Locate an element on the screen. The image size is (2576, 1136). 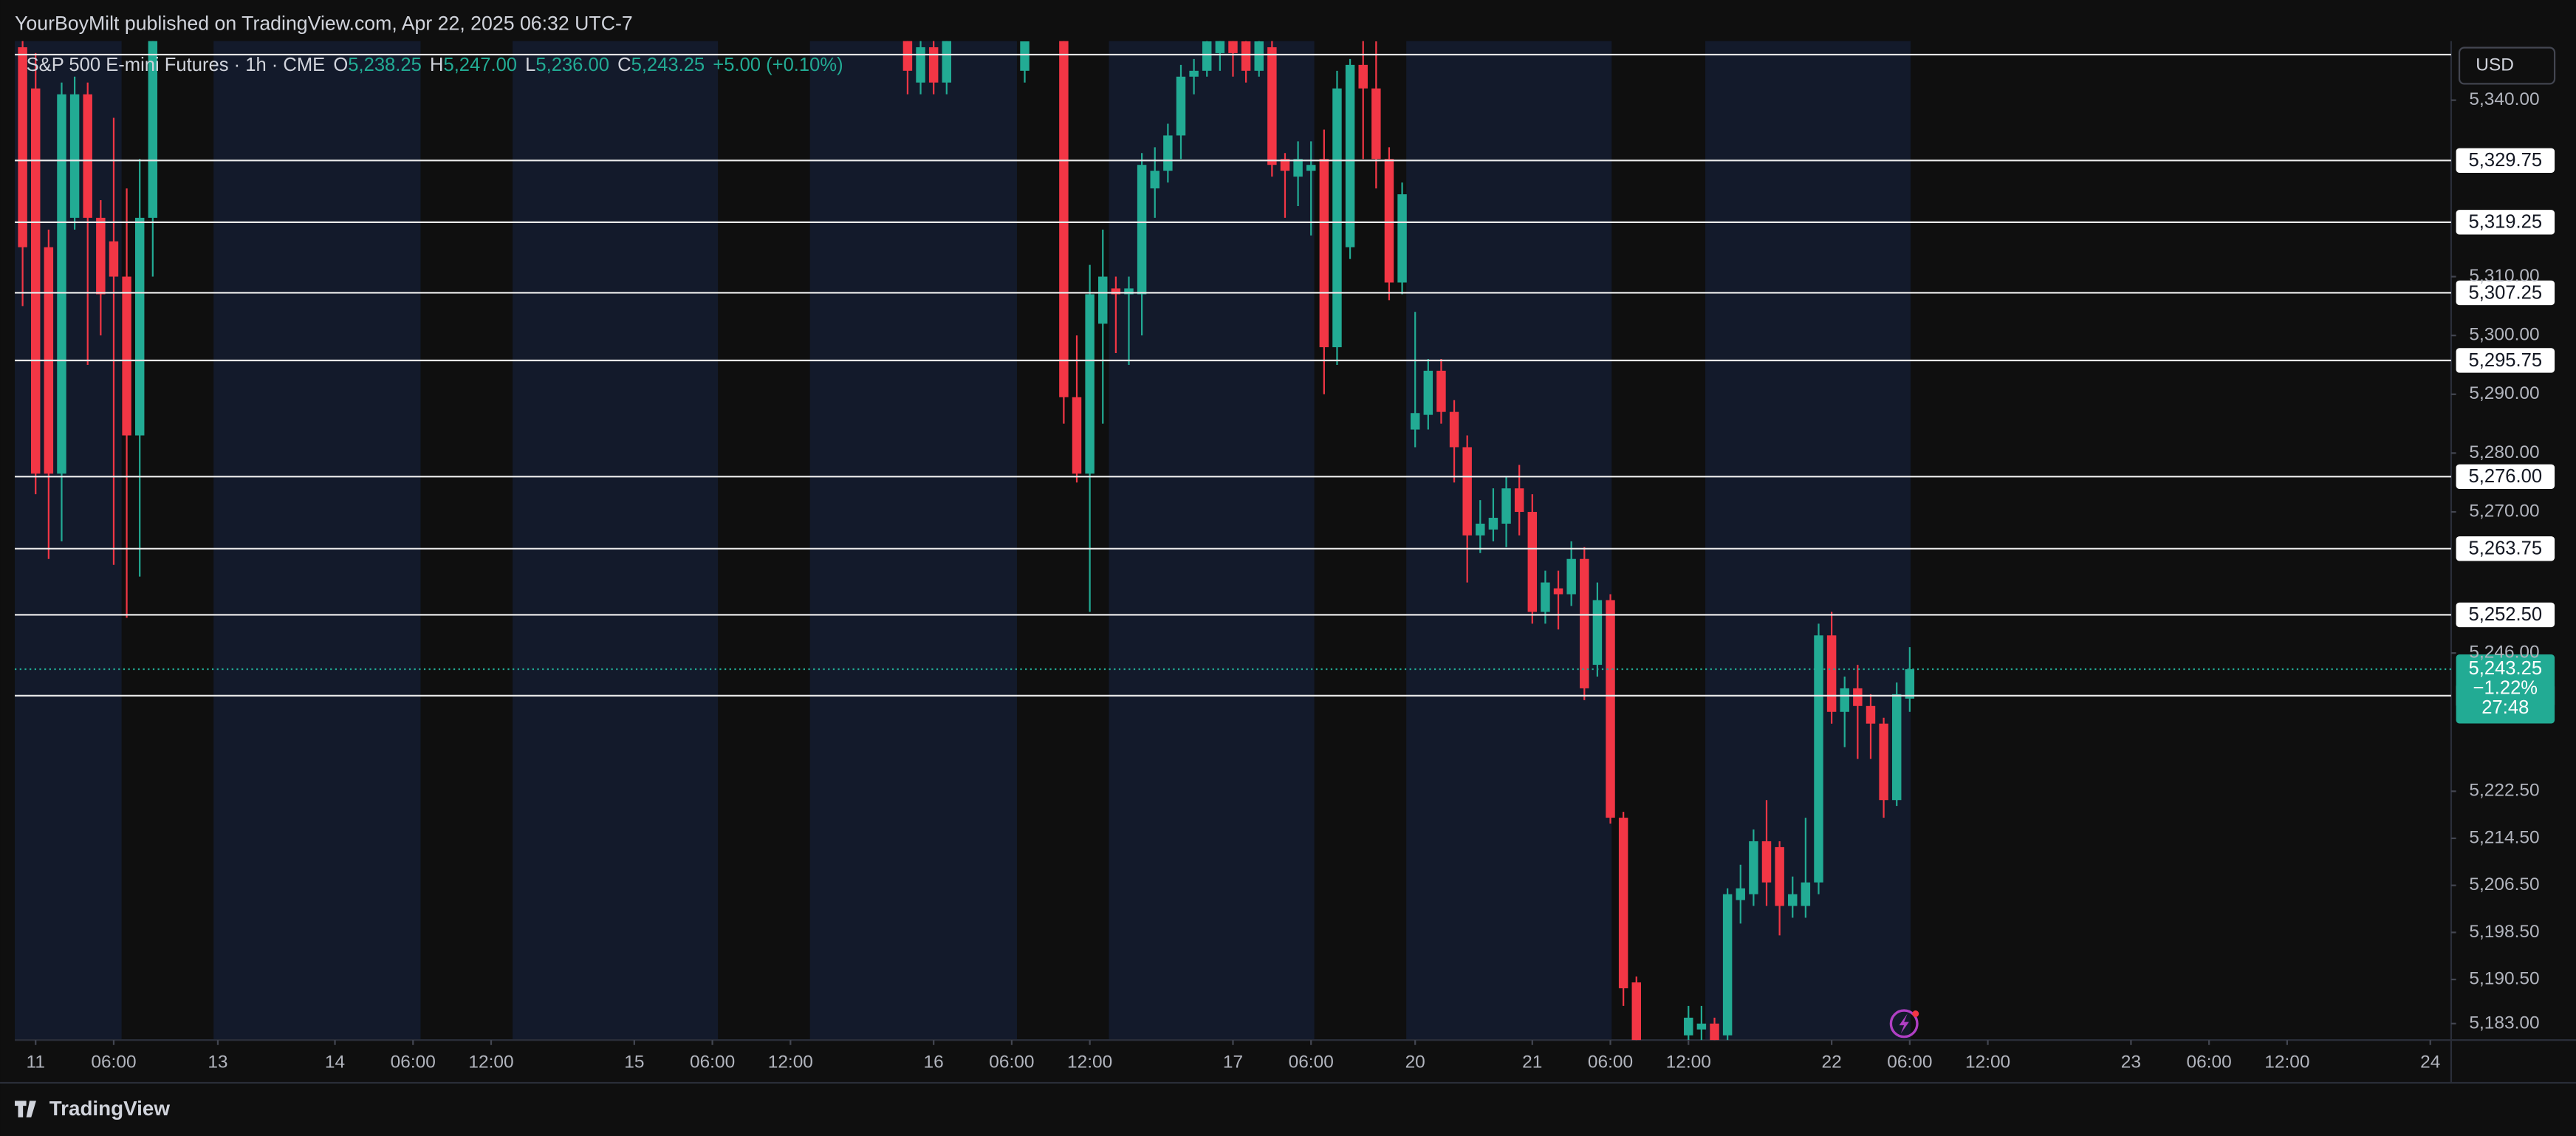
level-label: 5,263.75 is located at coordinates (2506, 548).